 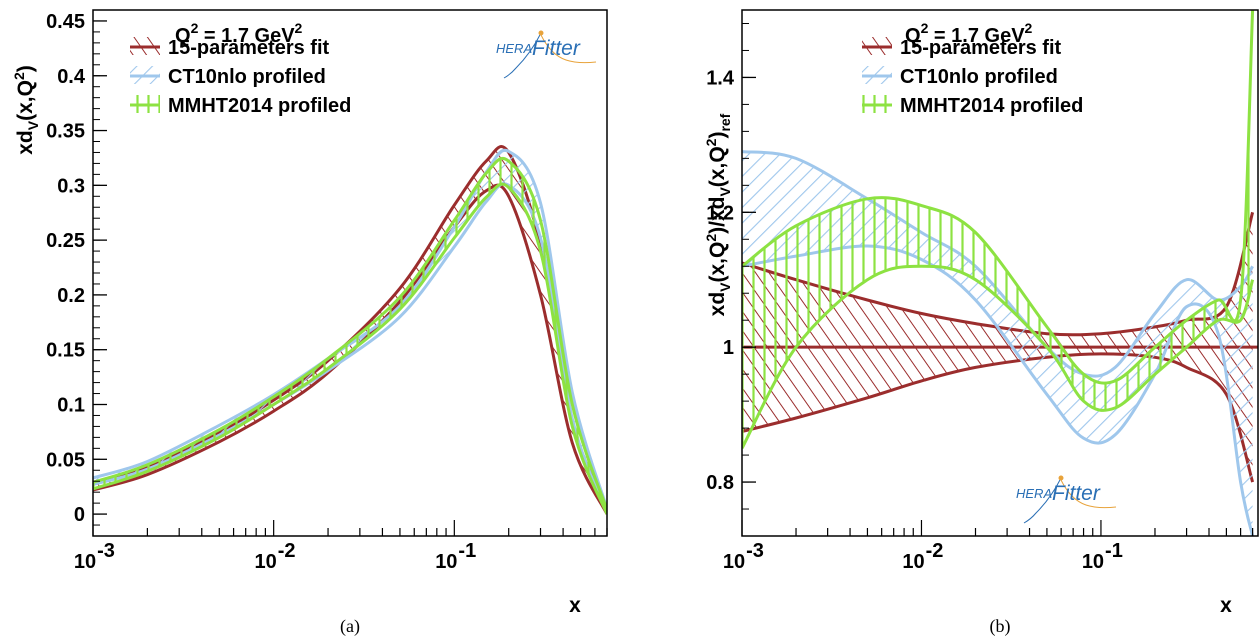 I want to click on y-tick-label: 0.05, so click(x=65, y=460).